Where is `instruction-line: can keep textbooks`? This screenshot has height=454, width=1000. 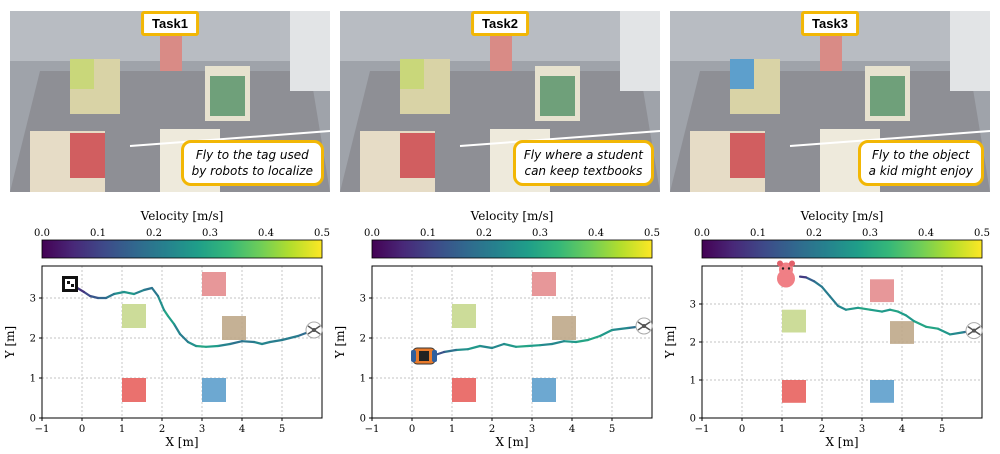 instruction-line: can keep textbooks is located at coordinates (583, 171).